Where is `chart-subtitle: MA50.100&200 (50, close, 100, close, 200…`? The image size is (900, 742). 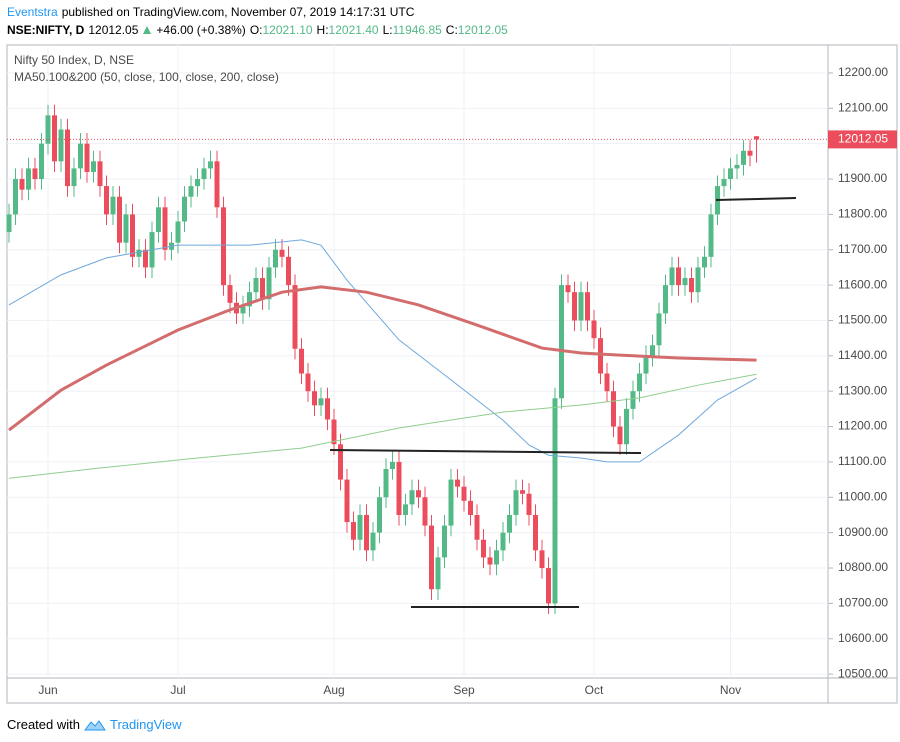 chart-subtitle: MA50.100&200 (50, close, 100, close, 200… is located at coordinates (146, 77).